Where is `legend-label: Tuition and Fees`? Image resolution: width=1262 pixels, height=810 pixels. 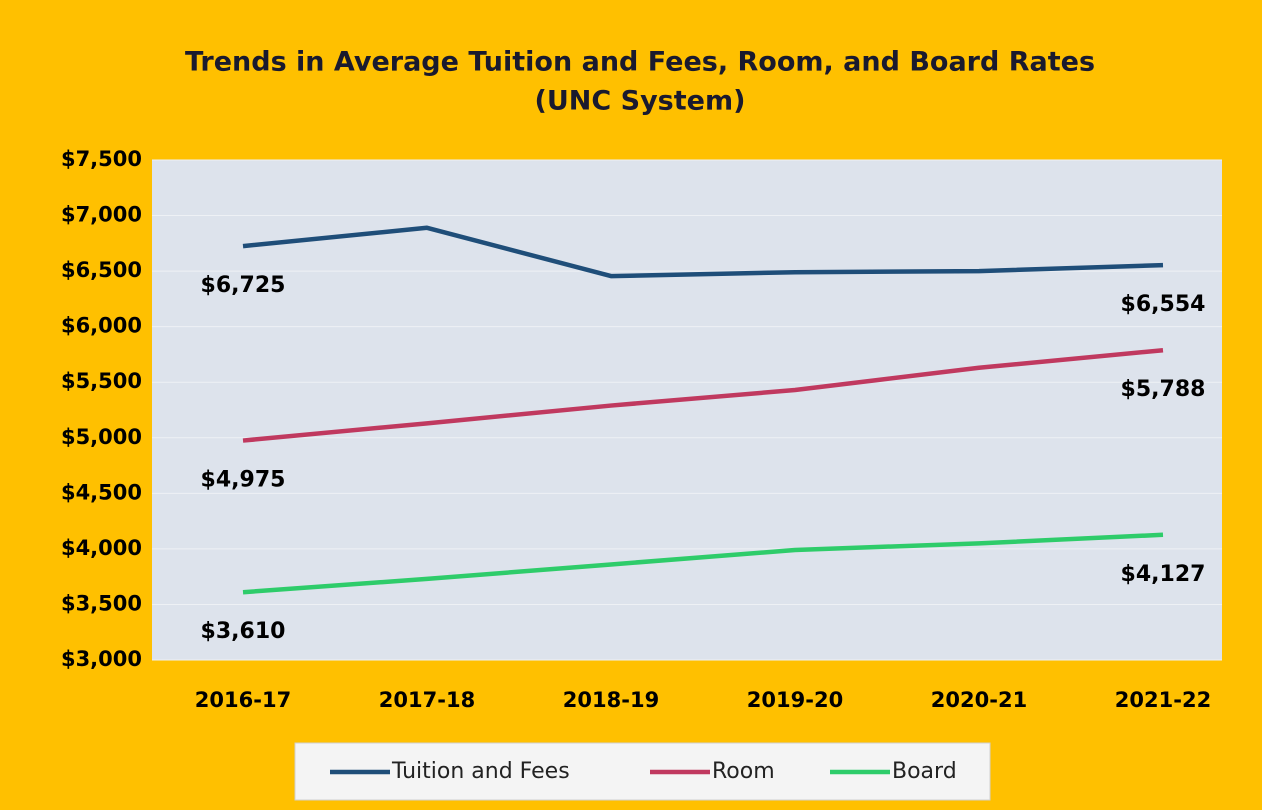
legend-label: Tuition and Fees is located at coordinates (480, 771).